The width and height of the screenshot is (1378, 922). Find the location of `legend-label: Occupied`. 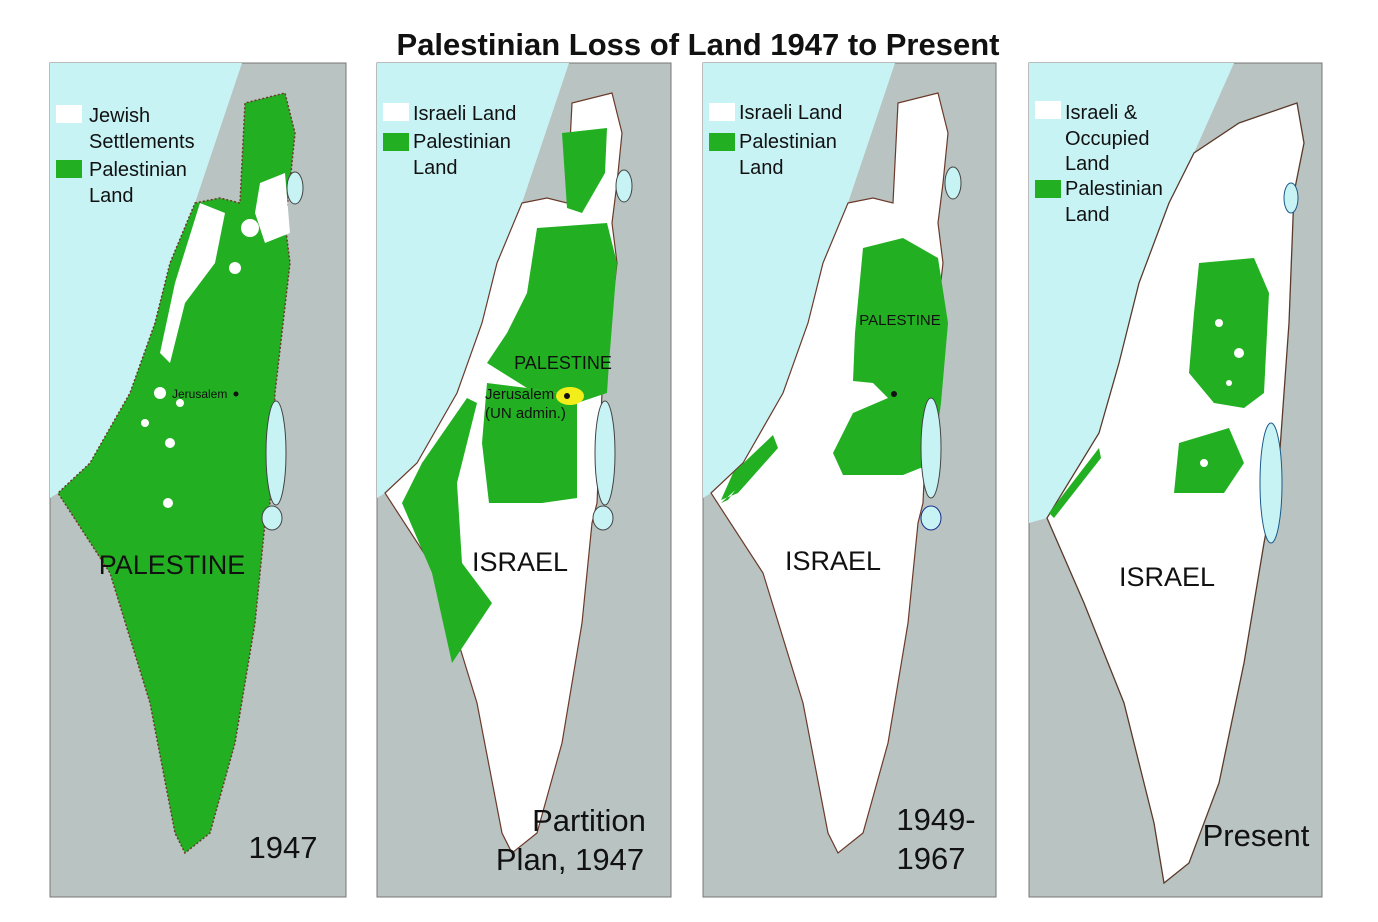

legend-label: Occupied is located at coordinates (1107, 139).